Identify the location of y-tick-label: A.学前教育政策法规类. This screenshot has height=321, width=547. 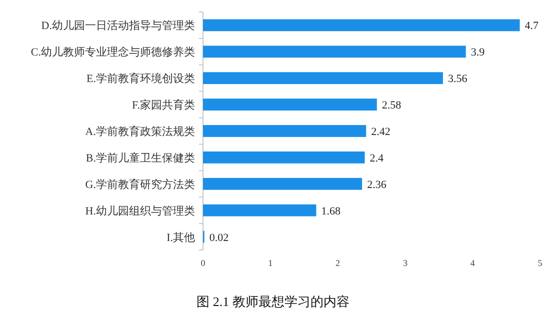
(140, 131).